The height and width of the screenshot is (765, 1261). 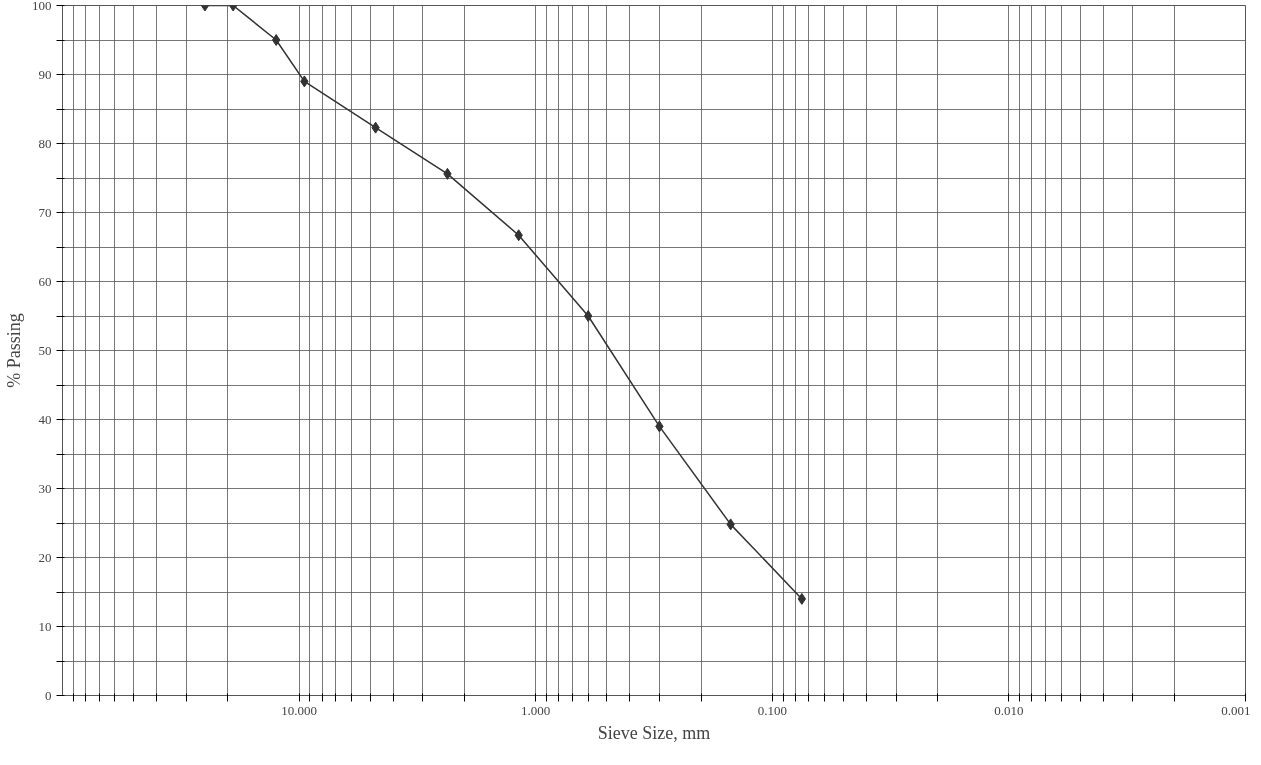 What do you see at coordinates (14, 350) in the screenshot?
I see `y-axis-title: % Passing` at bounding box center [14, 350].